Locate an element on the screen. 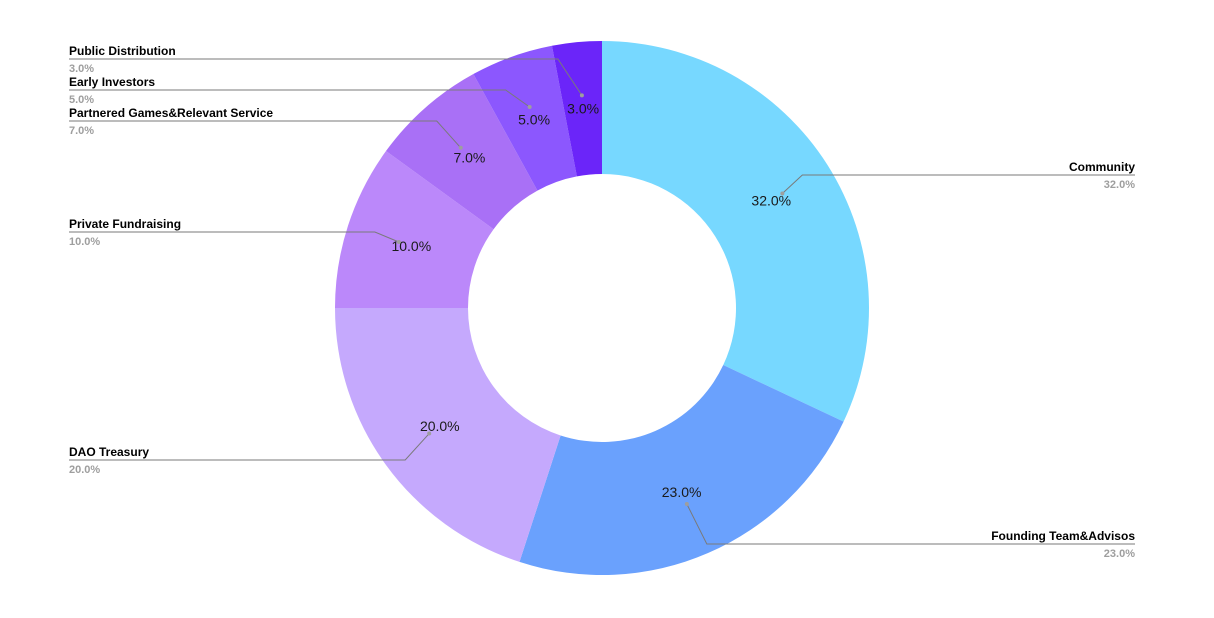 This screenshot has width=1214, height=618. slice-partnered-games-relevant-service is located at coordinates (461, 152).